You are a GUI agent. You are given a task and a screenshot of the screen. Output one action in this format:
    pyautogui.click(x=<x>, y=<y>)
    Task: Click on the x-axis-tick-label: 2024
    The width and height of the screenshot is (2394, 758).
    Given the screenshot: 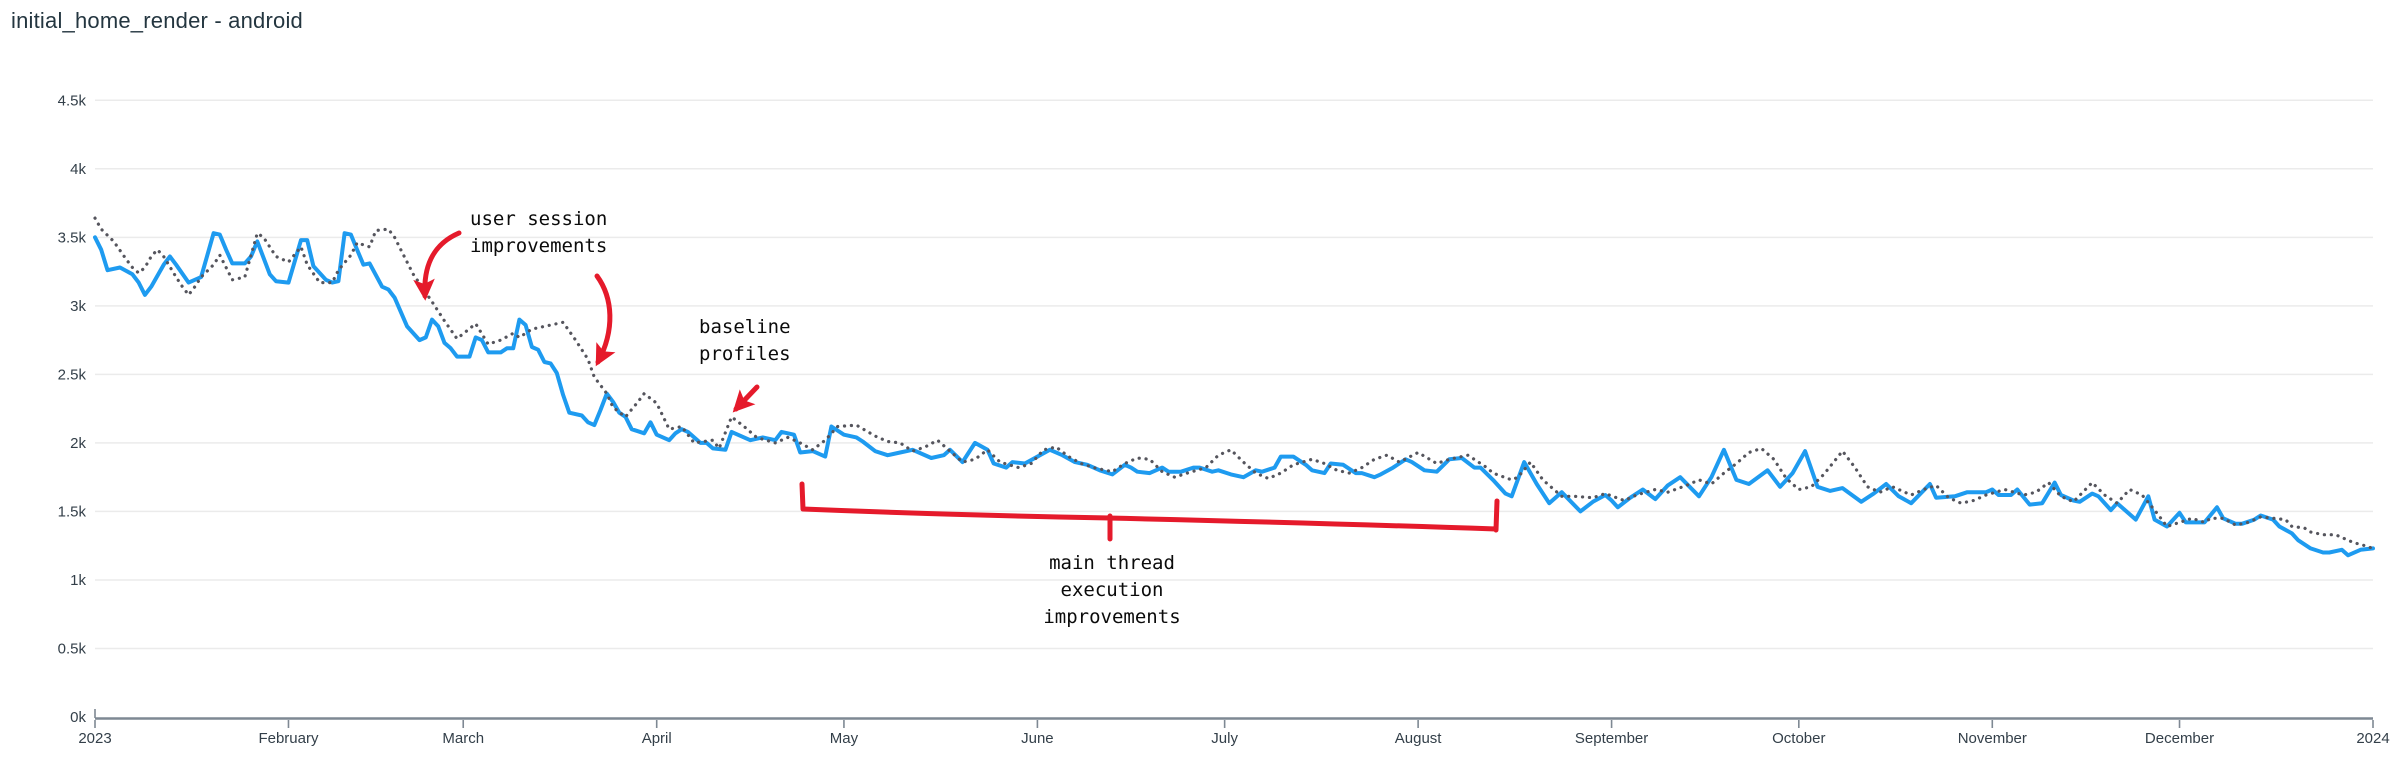 What is the action you would take?
    pyautogui.click(x=2372, y=738)
    